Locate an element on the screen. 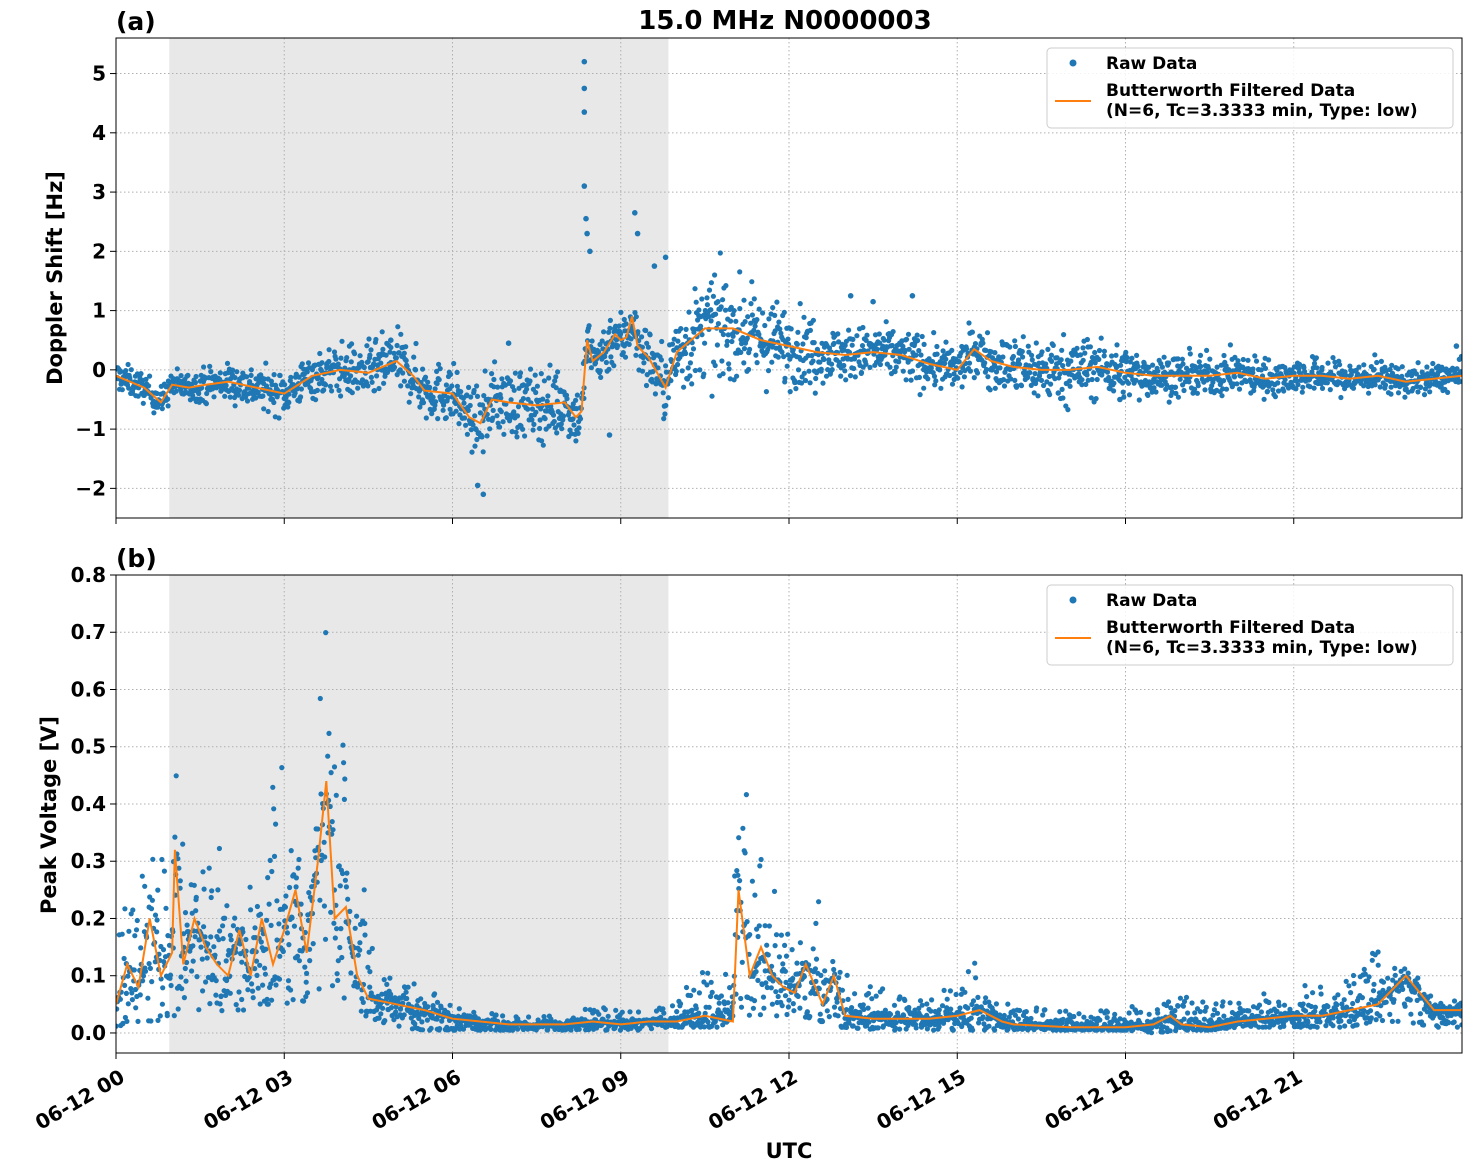  legend-raw-marker is located at coordinates (1073, 63).